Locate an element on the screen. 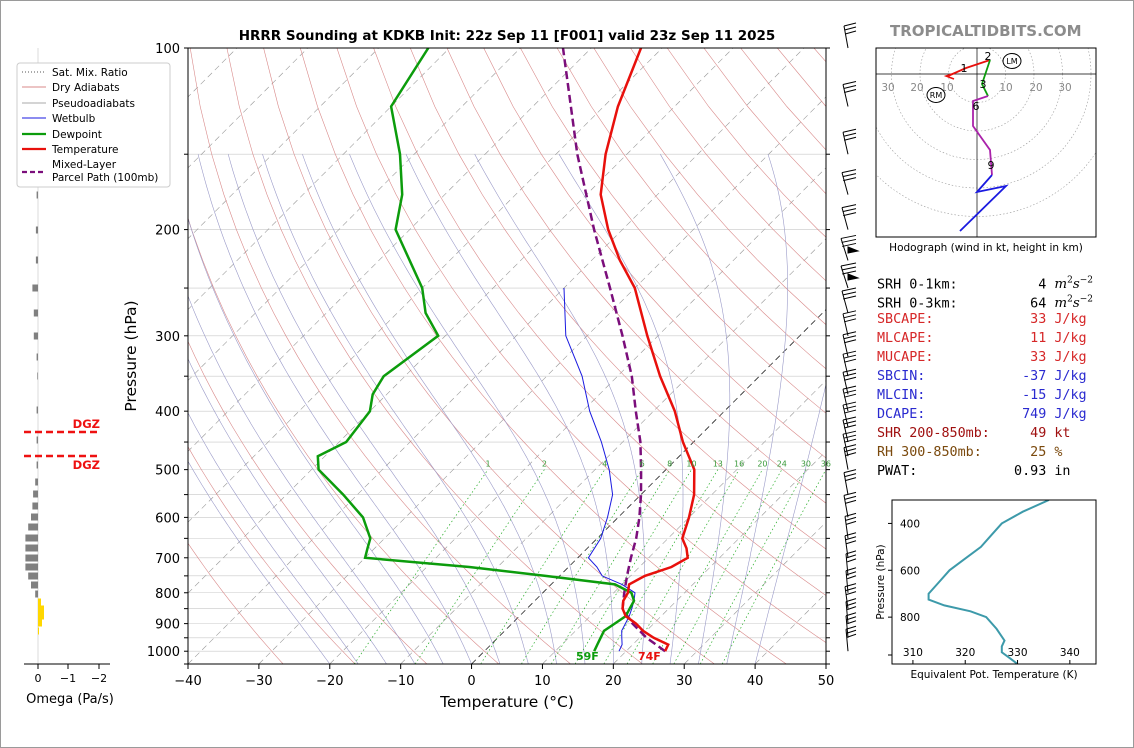 This screenshot has width=1134, height=748. surface-dewpoint-label: 59F is located at coordinates (587, 656).